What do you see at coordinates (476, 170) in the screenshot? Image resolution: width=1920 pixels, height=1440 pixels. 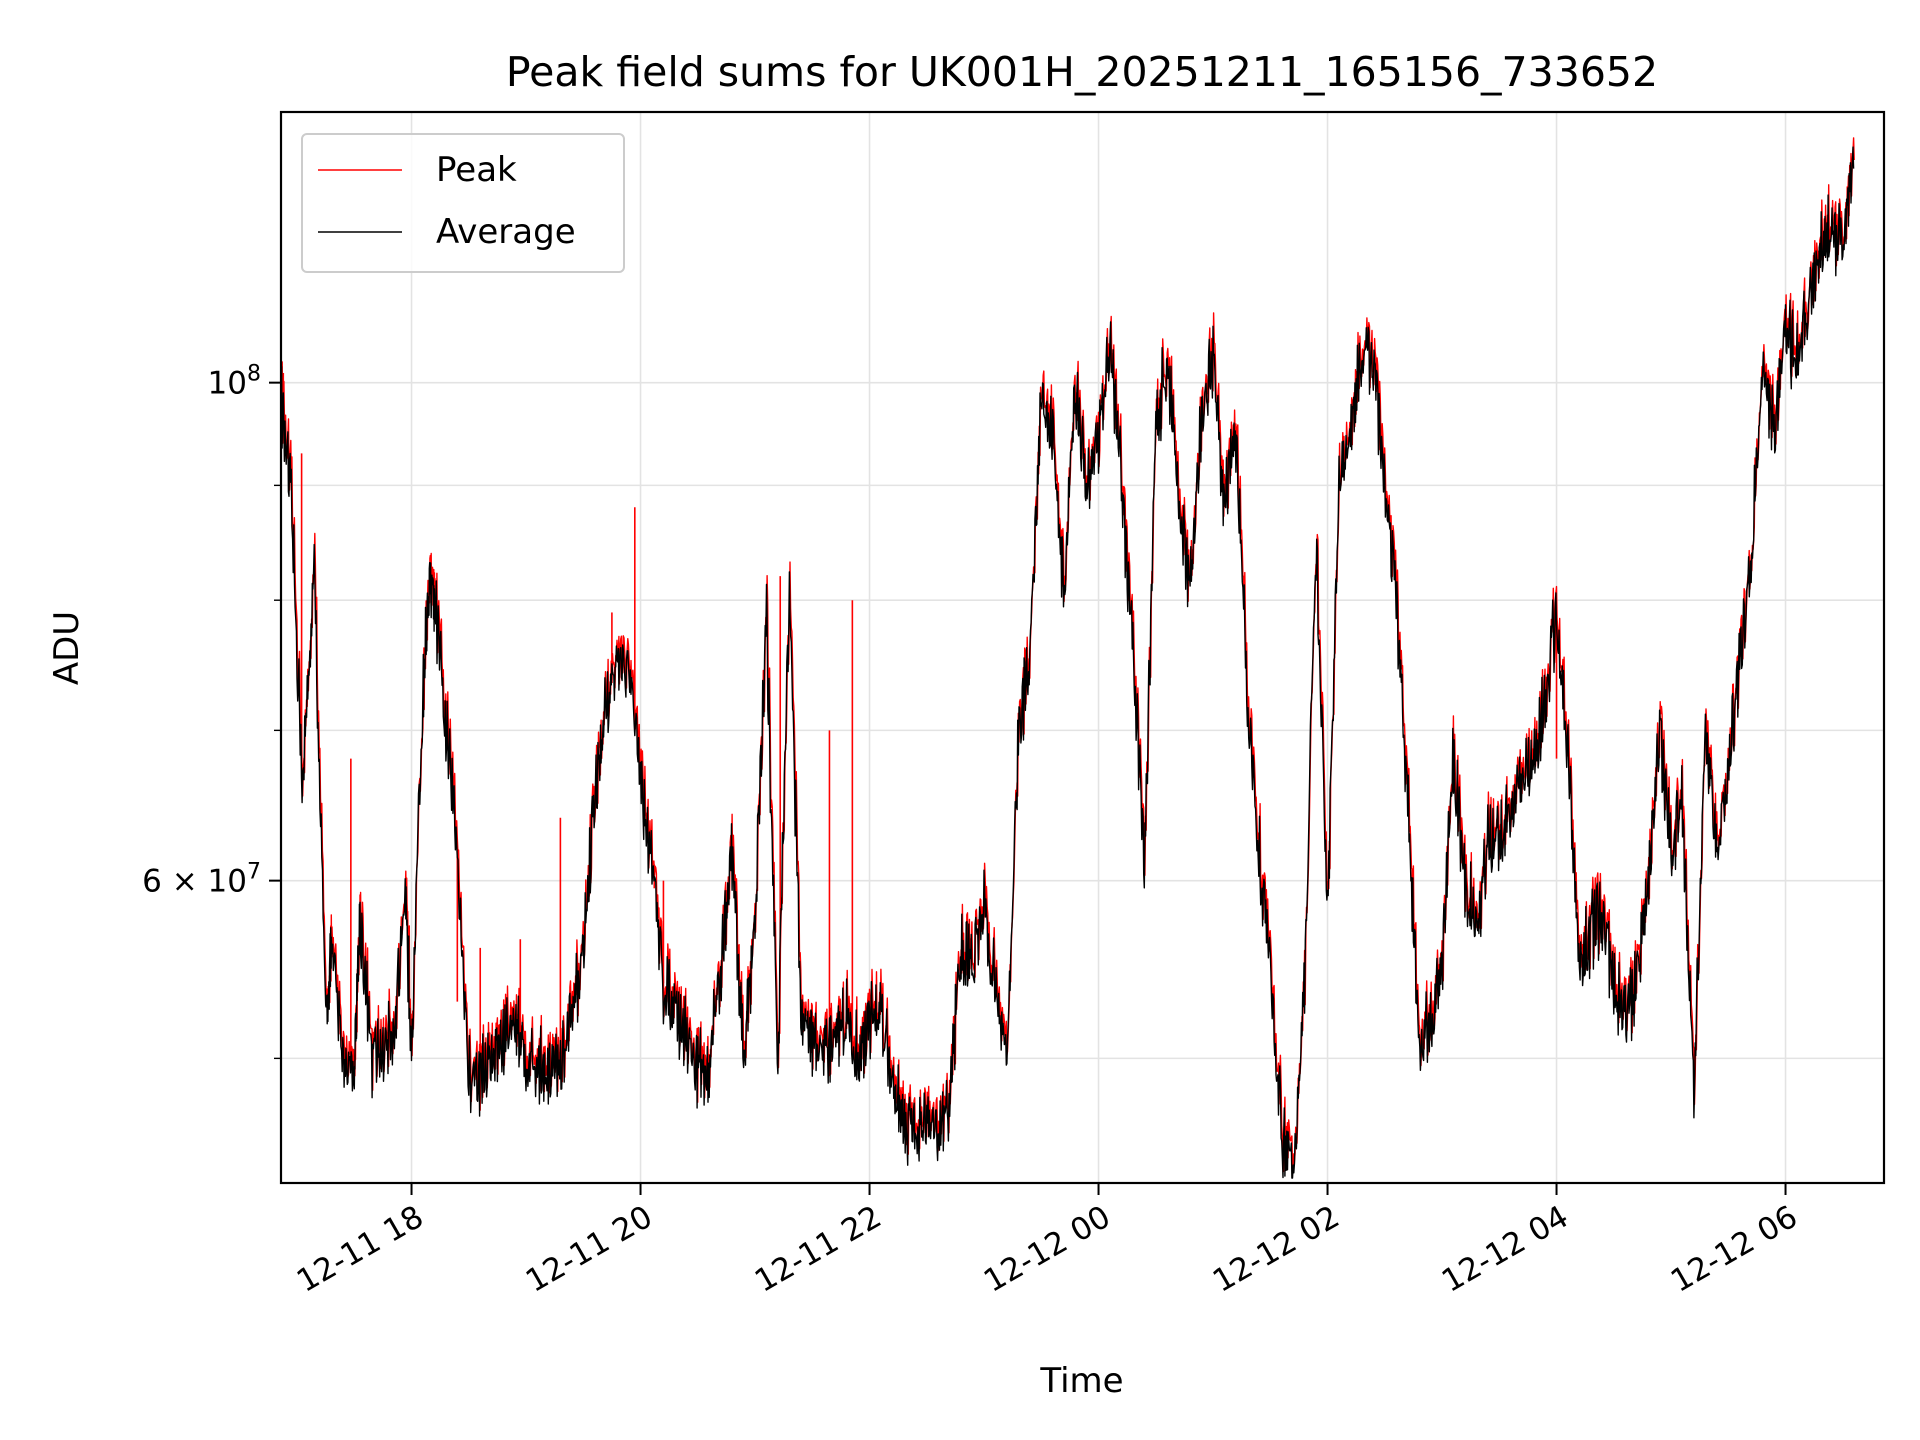 I see `legend-peak-label: Peak` at bounding box center [476, 170].